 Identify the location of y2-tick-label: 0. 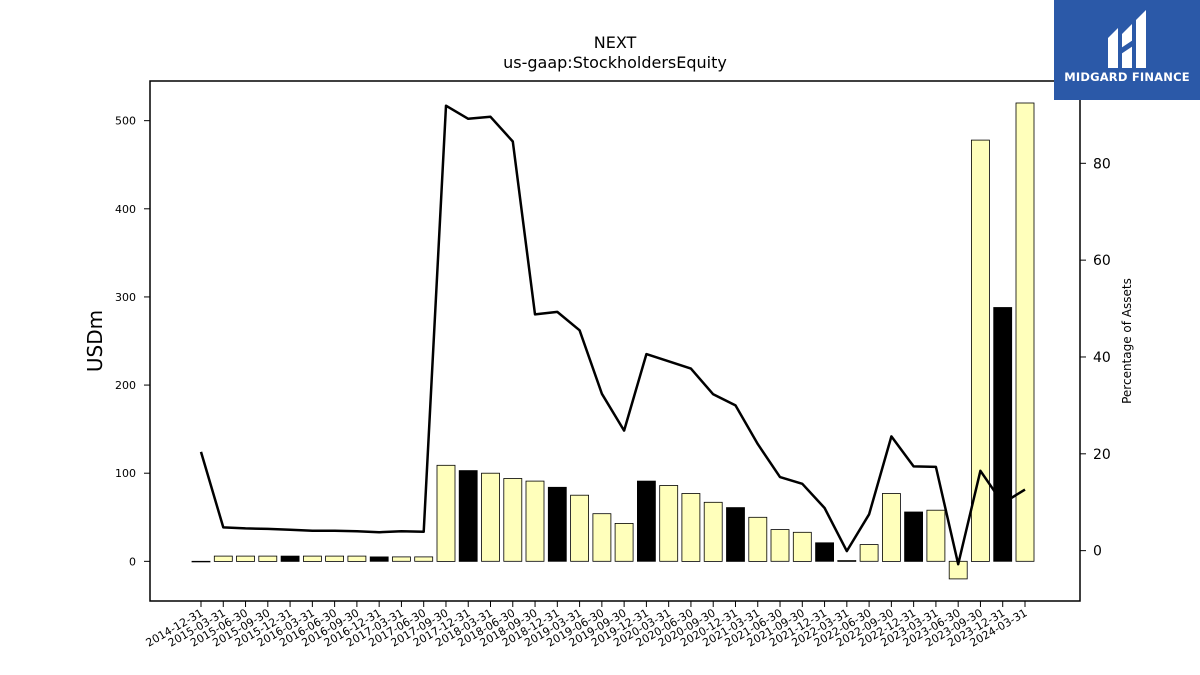
(1097, 552).